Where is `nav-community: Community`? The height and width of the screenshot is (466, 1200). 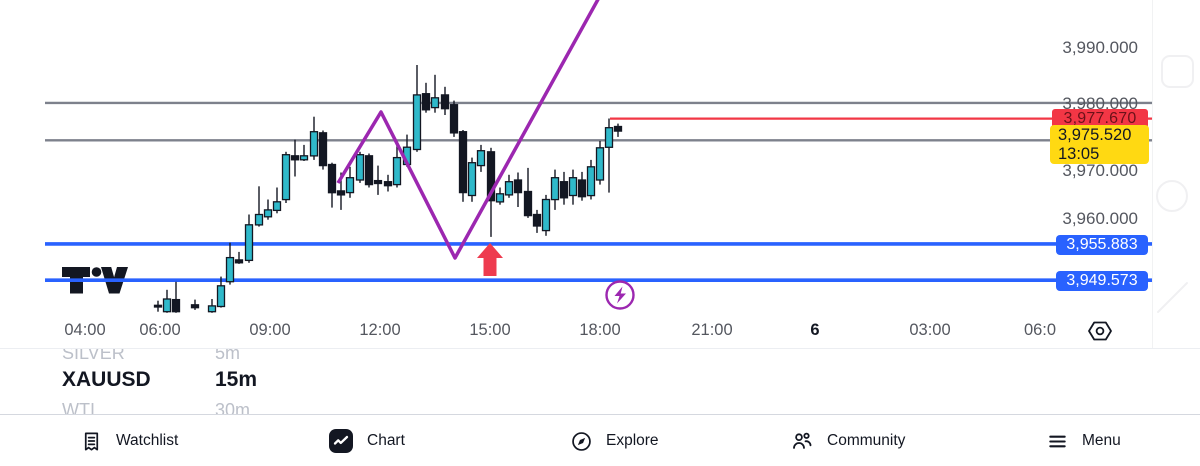 nav-community: Community is located at coordinates (847, 440).